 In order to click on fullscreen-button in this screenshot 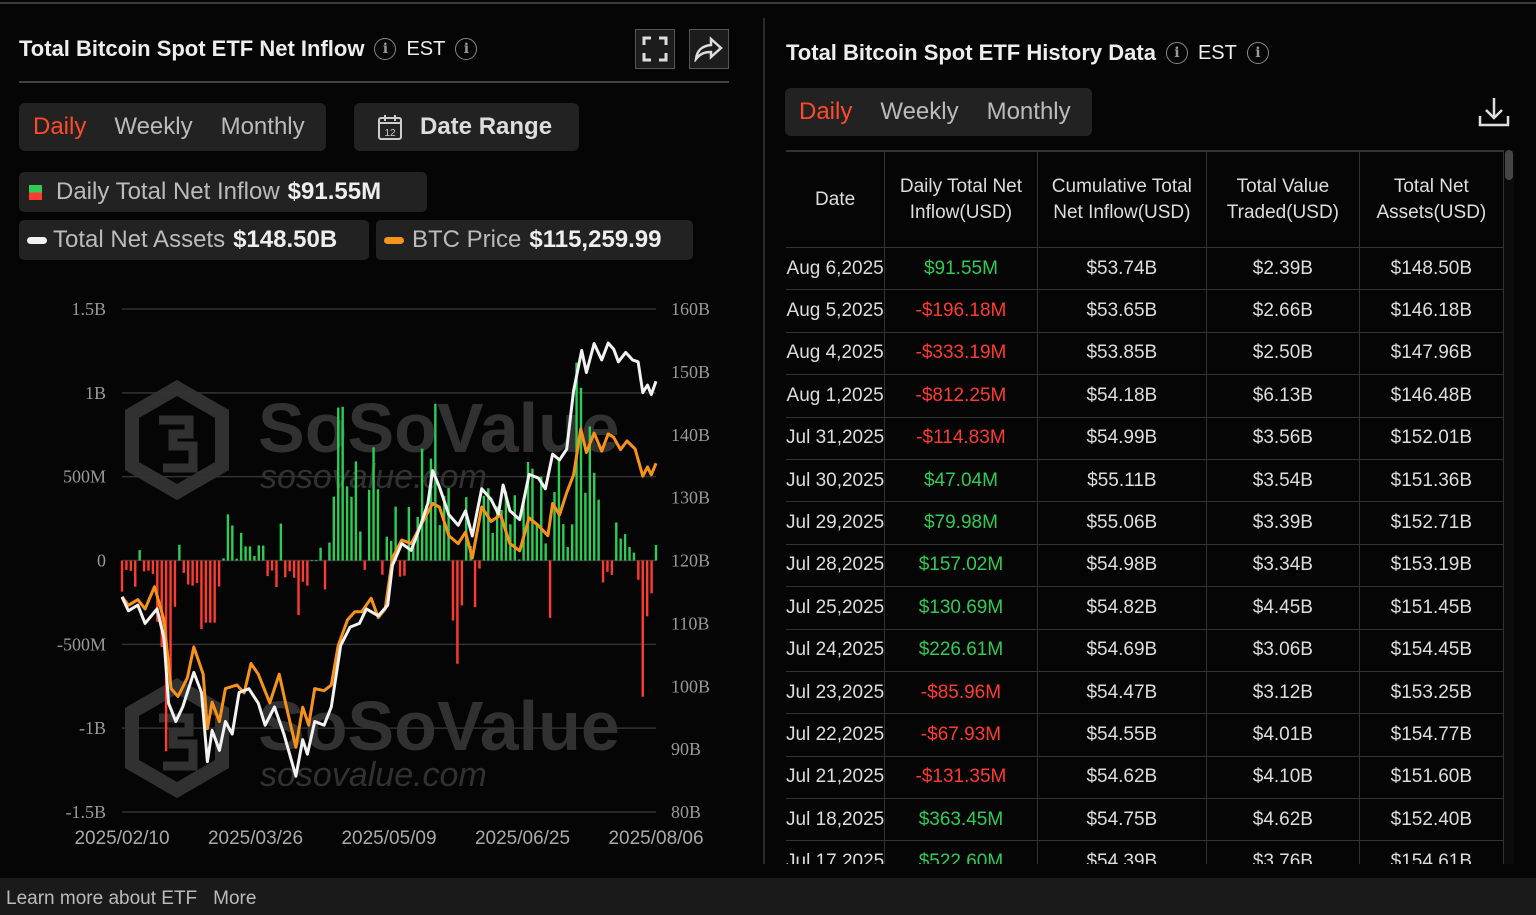, I will do `click(655, 49)`.